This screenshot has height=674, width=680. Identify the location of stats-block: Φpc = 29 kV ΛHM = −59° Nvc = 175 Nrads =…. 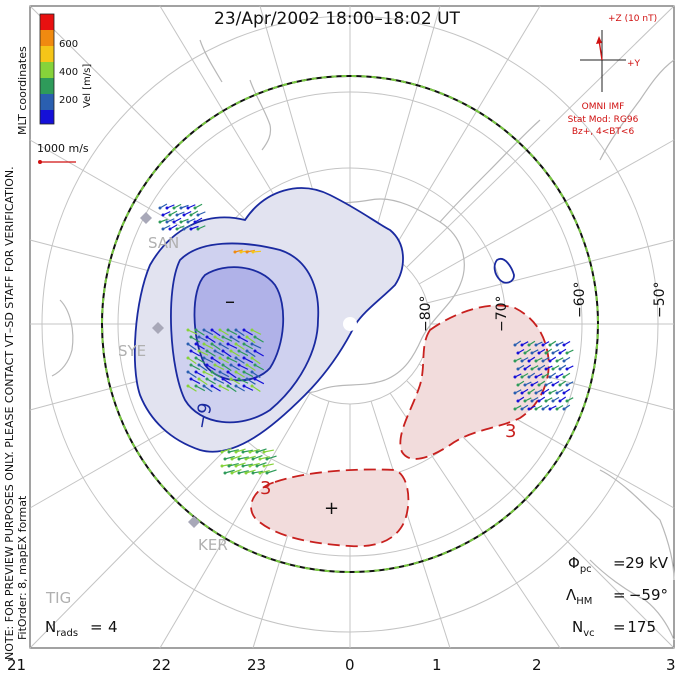
(357, 596).